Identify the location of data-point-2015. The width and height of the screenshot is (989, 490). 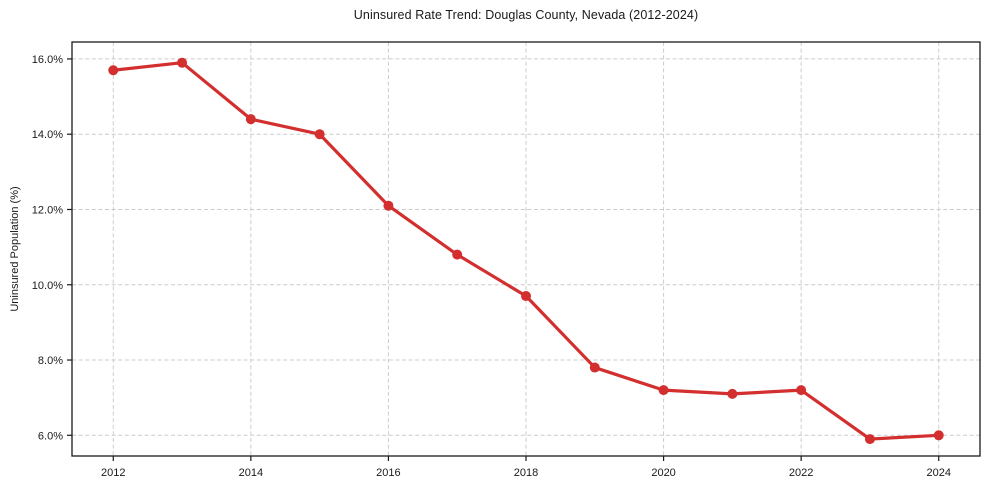
(319, 134).